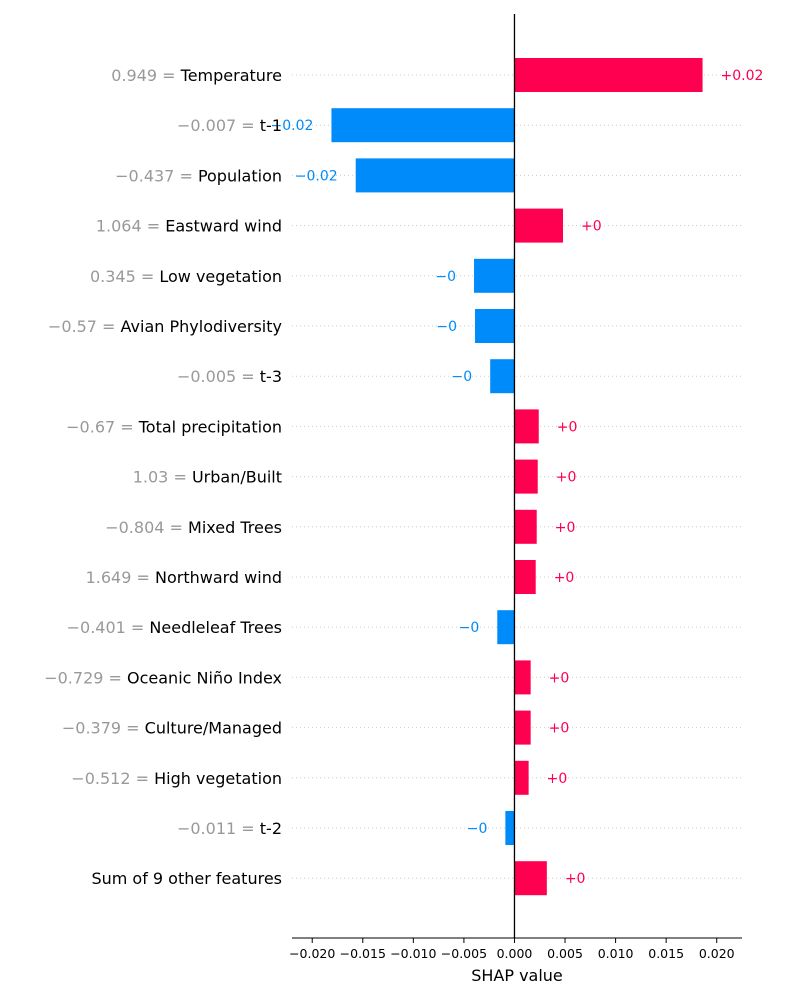 Image resolution: width=800 pixels, height=1000 pixels. Describe the element at coordinates (85, 677) in the screenshot. I see `feature-value: −0.729 =` at that location.